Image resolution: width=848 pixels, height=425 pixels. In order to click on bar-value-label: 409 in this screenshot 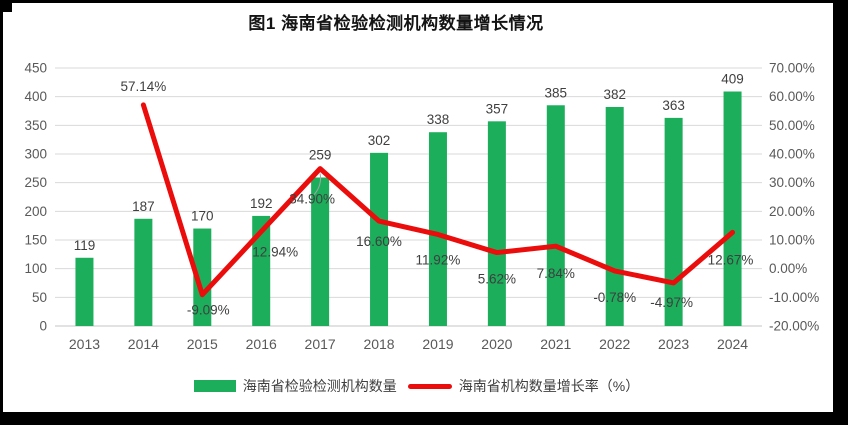, I will do `click(732, 79)`.